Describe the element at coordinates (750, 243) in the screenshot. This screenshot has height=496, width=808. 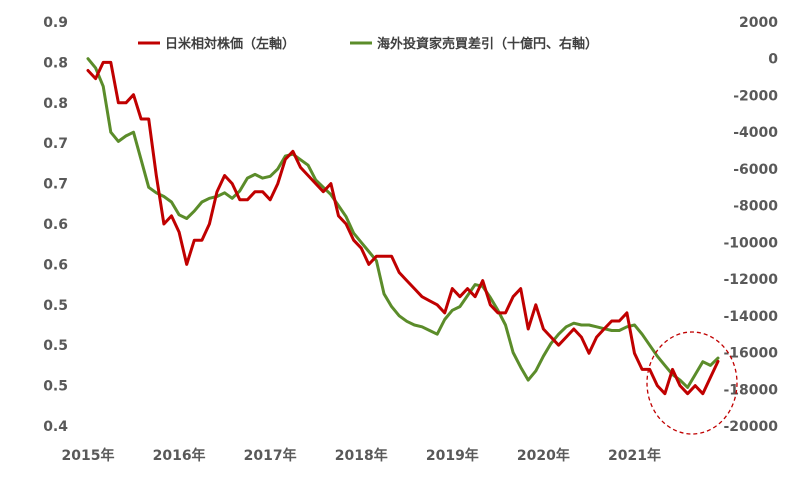
I see `right-axis-tick-label: -10000` at that location.